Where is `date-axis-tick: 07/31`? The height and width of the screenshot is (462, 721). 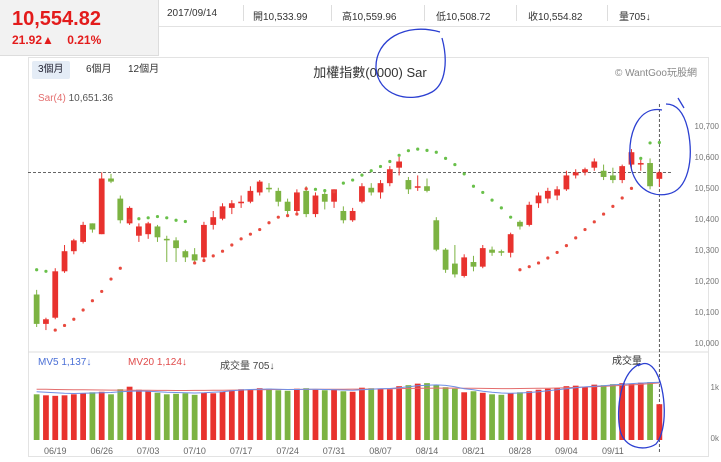
date-axis-tick: 07/31 is located at coordinates (334, 451).